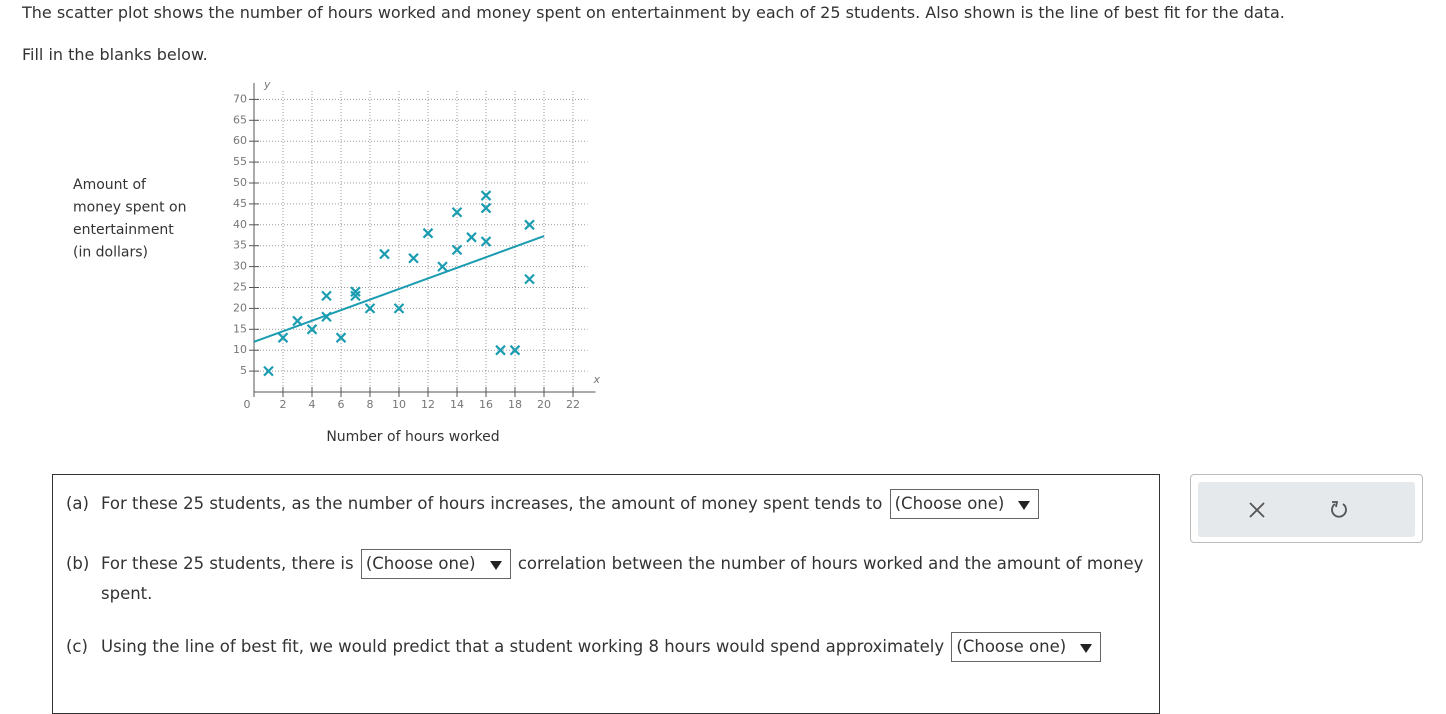  Describe the element at coordinates (77, 646) in the screenshot. I see `question-label: (c)` at that location.